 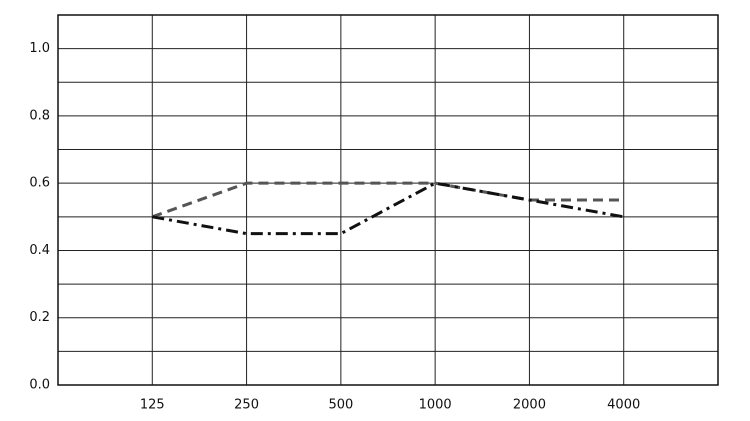 What do you see at coordinates (529, 405) in the screenshot?
I see `x-tick-label: 2000` at bounding box center [529, 405].